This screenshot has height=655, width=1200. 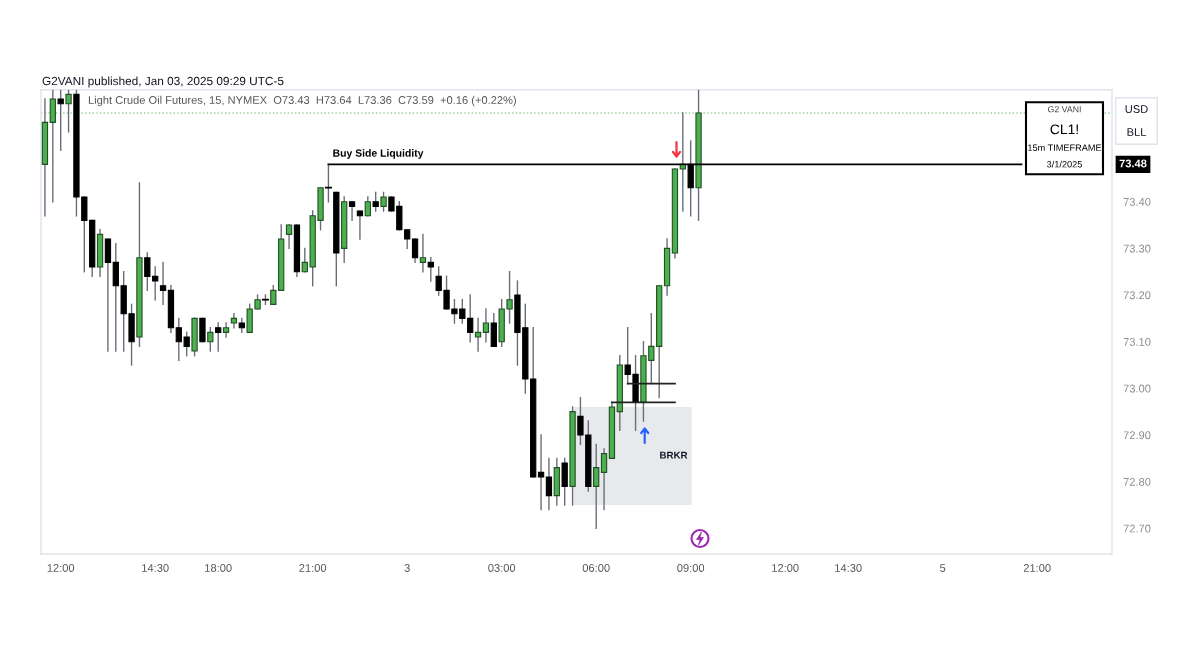 I want to click on x-tick-label: 09:00, so click(x=691, y=568).